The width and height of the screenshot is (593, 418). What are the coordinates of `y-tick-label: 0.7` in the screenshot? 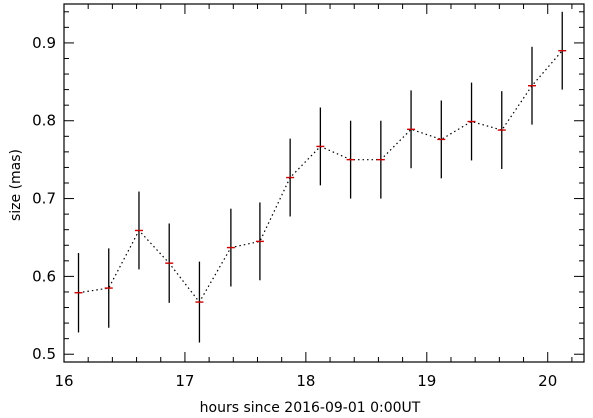 It's located at (44, 199).